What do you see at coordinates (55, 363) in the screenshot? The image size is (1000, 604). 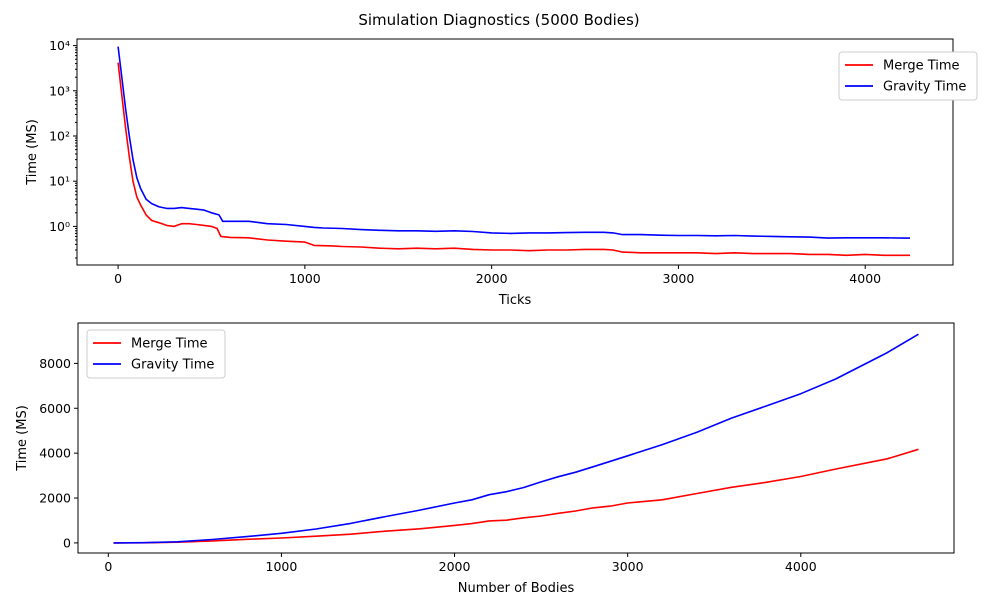 I see `y-tick-label: 8000` at bounding box center [55, 363].